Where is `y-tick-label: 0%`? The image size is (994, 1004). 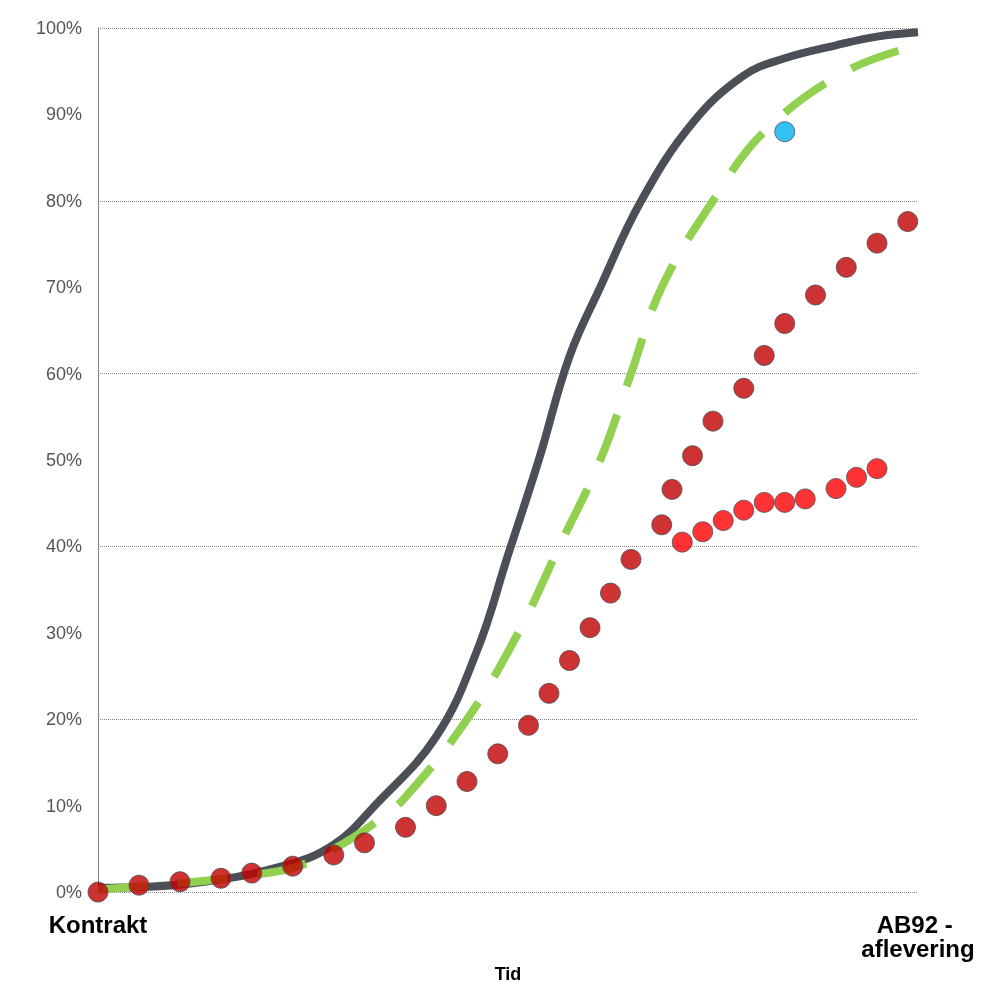 y-tick-label: 0% is located at coordinates (68, 892).